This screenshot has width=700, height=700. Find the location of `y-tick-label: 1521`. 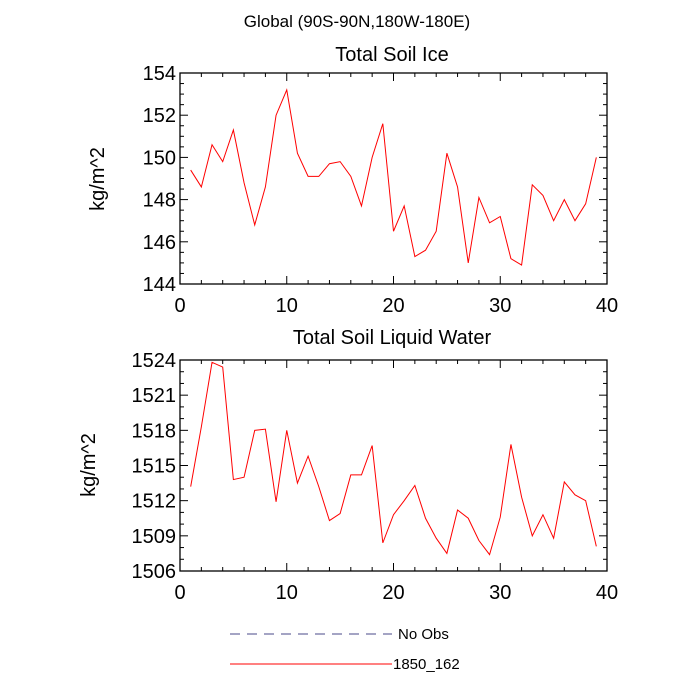

y-tick-label: 1521 is located at coordinates (154, 396).